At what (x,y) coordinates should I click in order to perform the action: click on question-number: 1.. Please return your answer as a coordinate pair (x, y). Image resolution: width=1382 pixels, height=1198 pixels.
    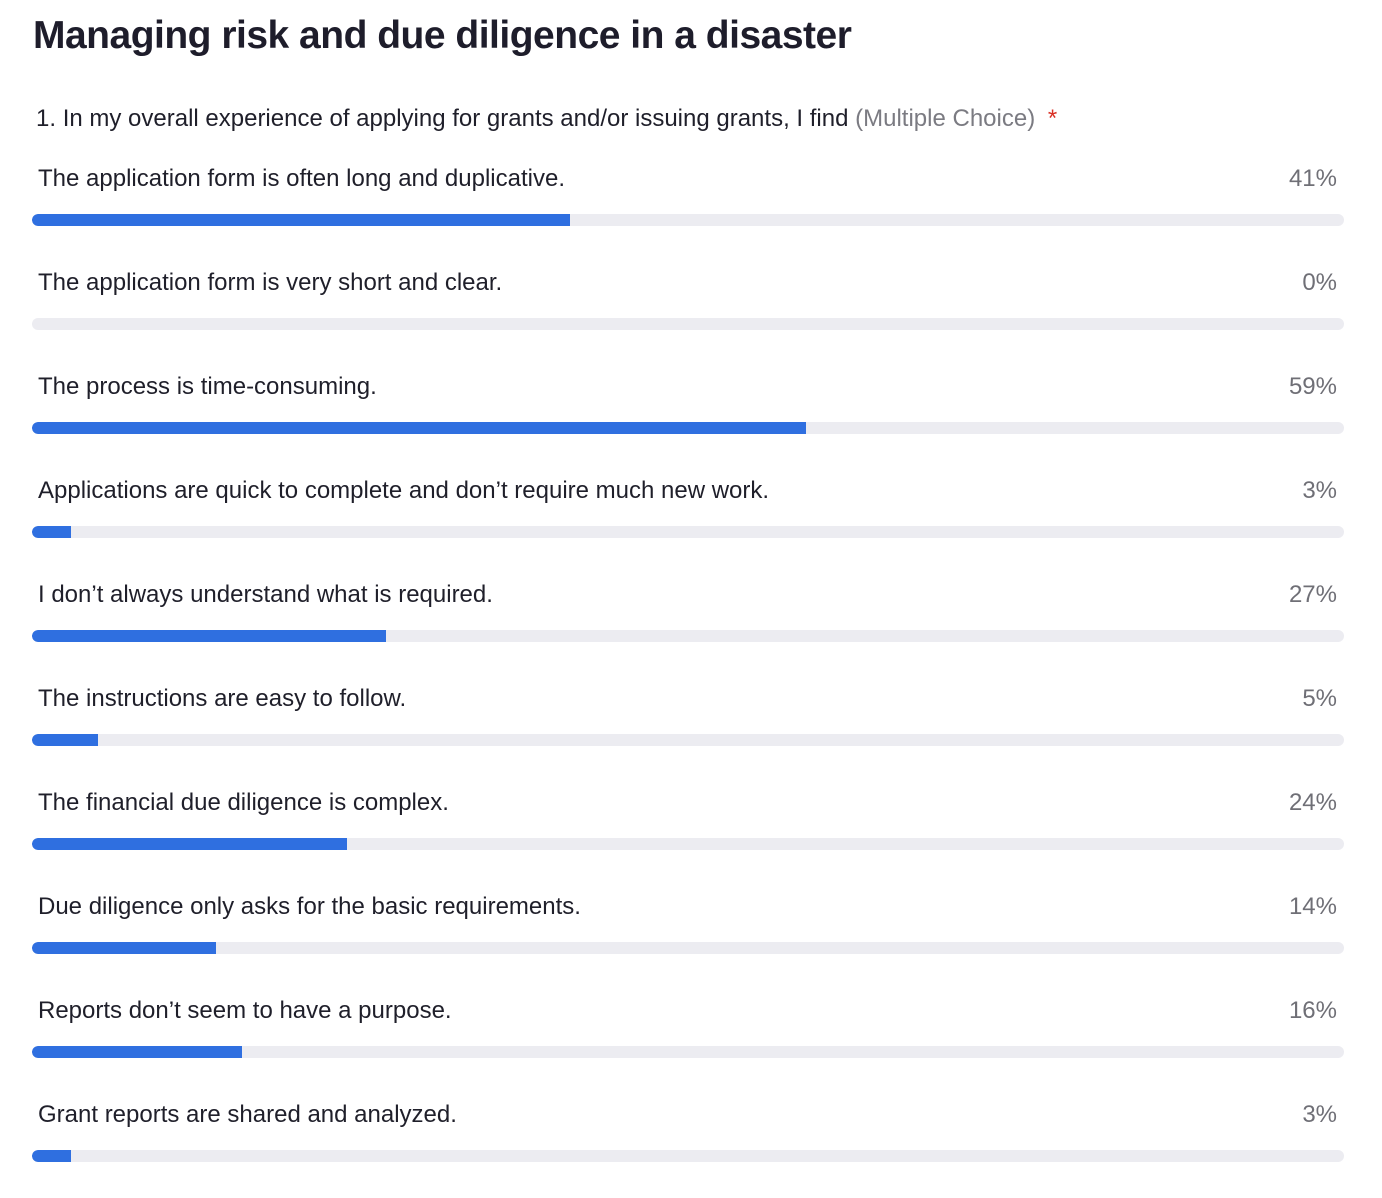
    Looking at the image, I should click on (46, 118).